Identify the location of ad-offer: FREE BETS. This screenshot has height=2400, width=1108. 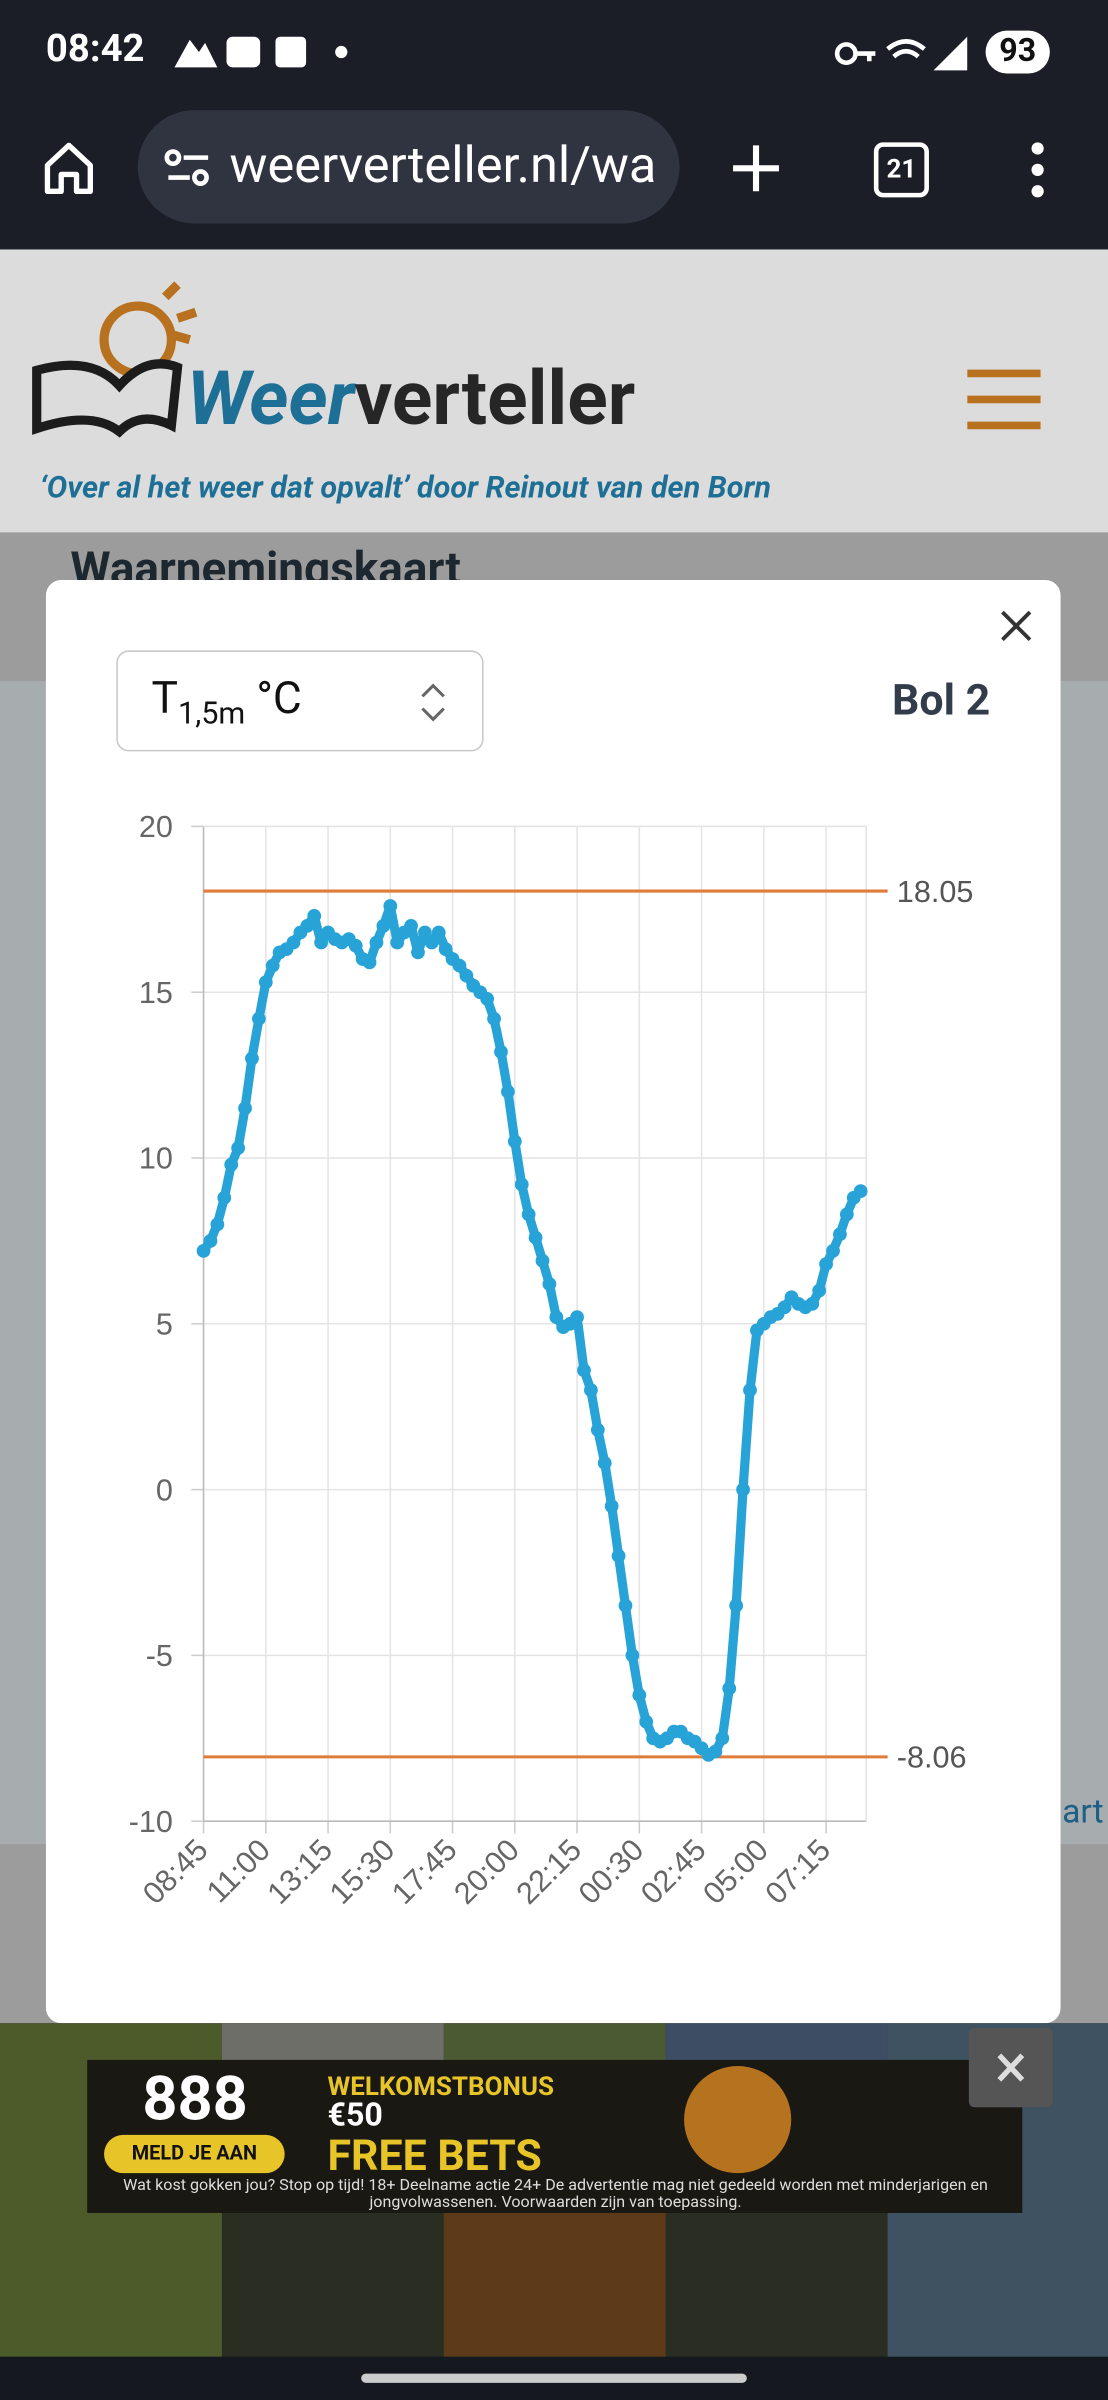
(434, 2155).